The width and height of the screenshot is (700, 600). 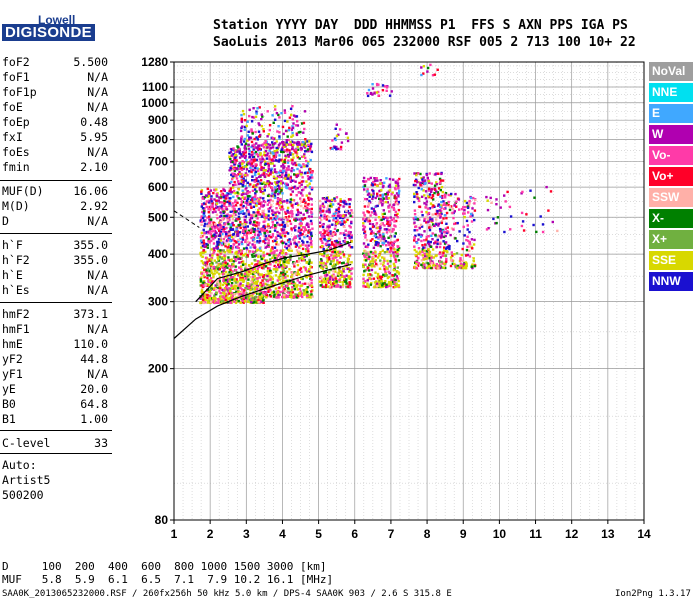 I want to click on legend-item-x: X-, so click(x=671, y=218).